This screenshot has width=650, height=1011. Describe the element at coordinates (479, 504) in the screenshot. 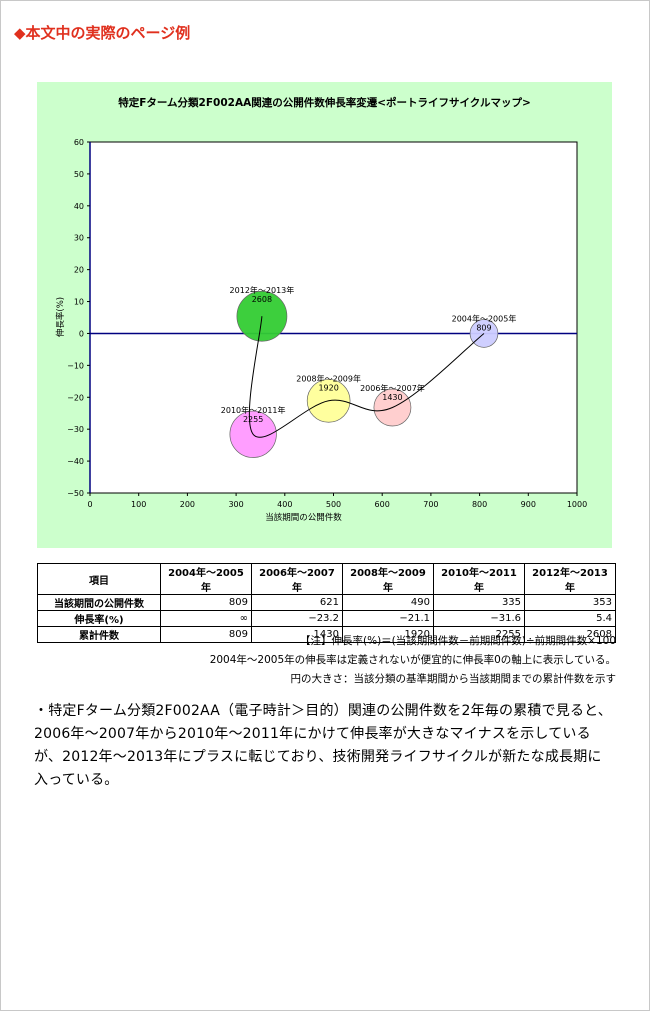

I see `x-tick-label: 800` at that location.